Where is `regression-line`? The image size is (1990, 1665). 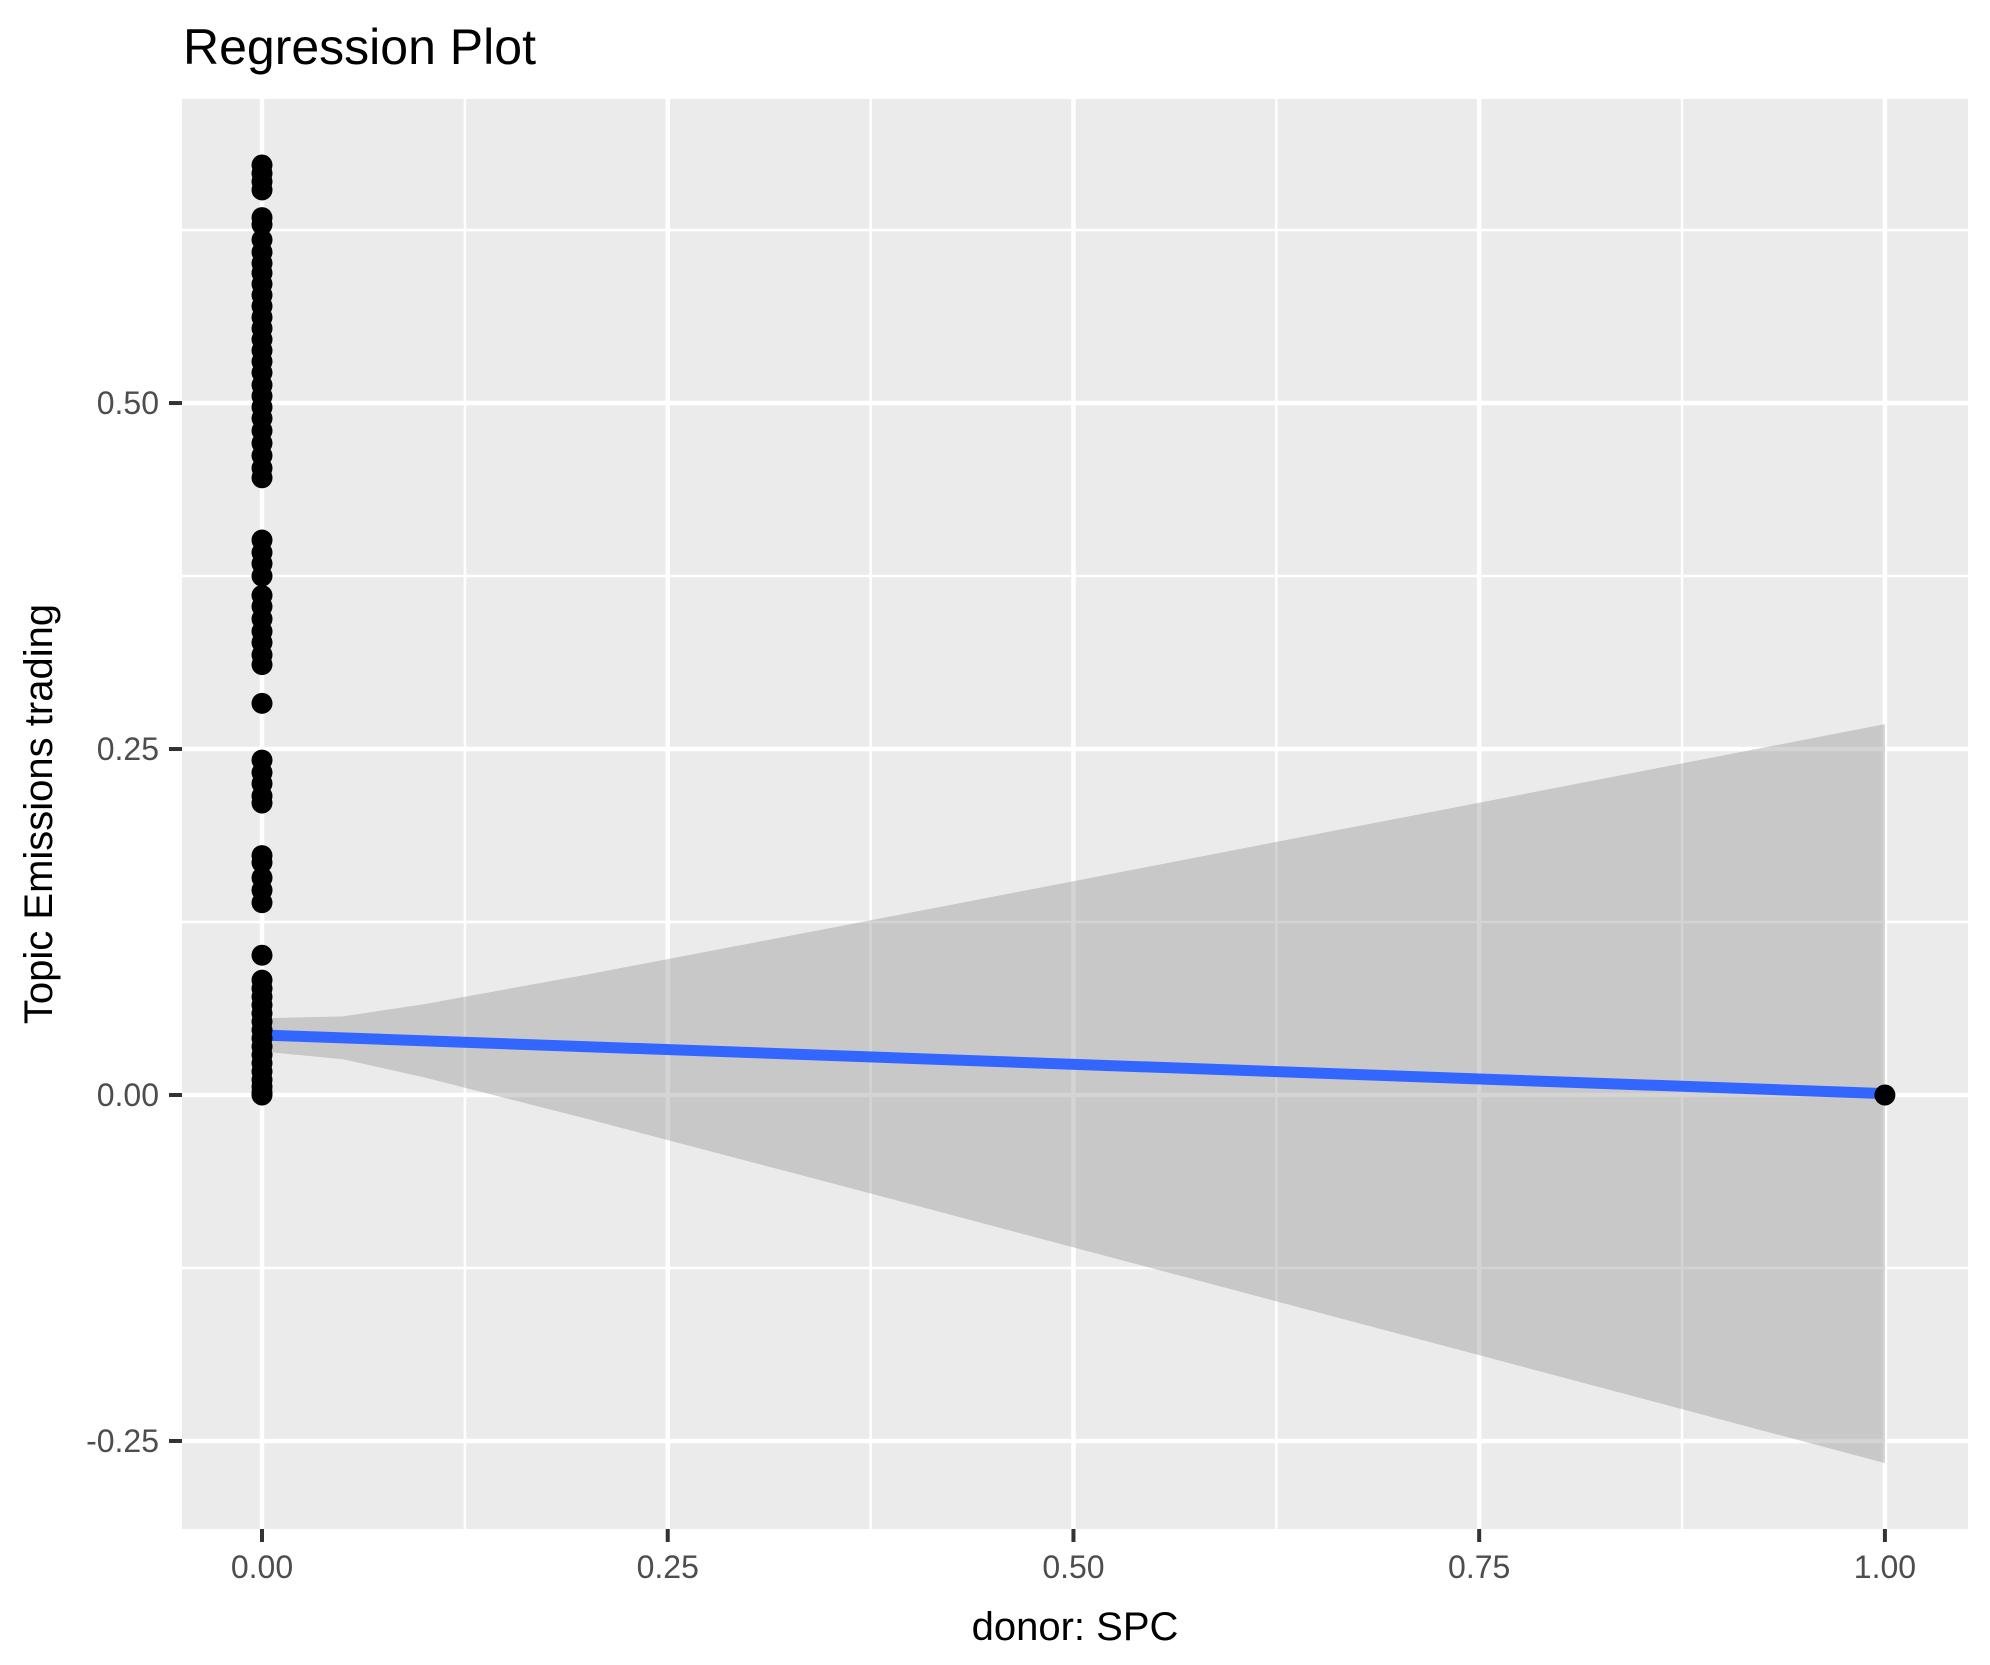
regression-line is located at coordinates (1073, 1064).